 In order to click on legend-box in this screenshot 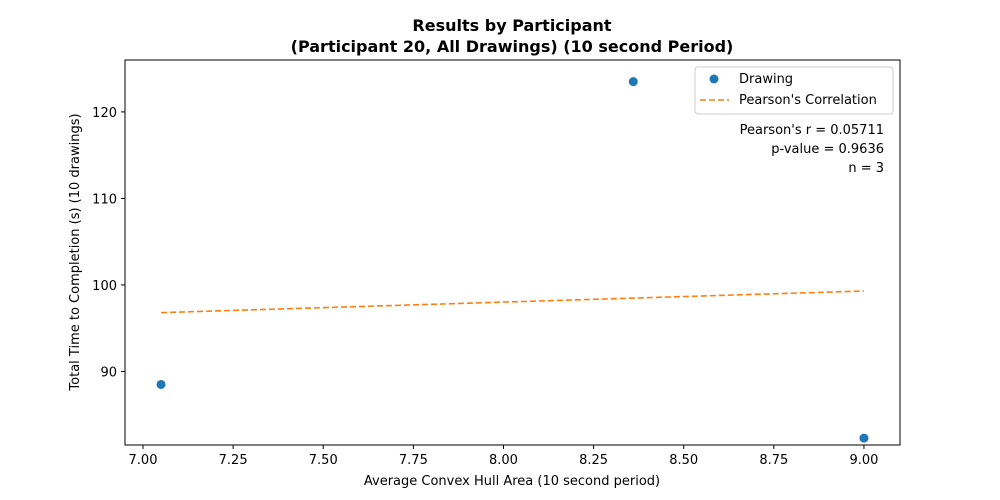, I will do `click(794, 90)`.